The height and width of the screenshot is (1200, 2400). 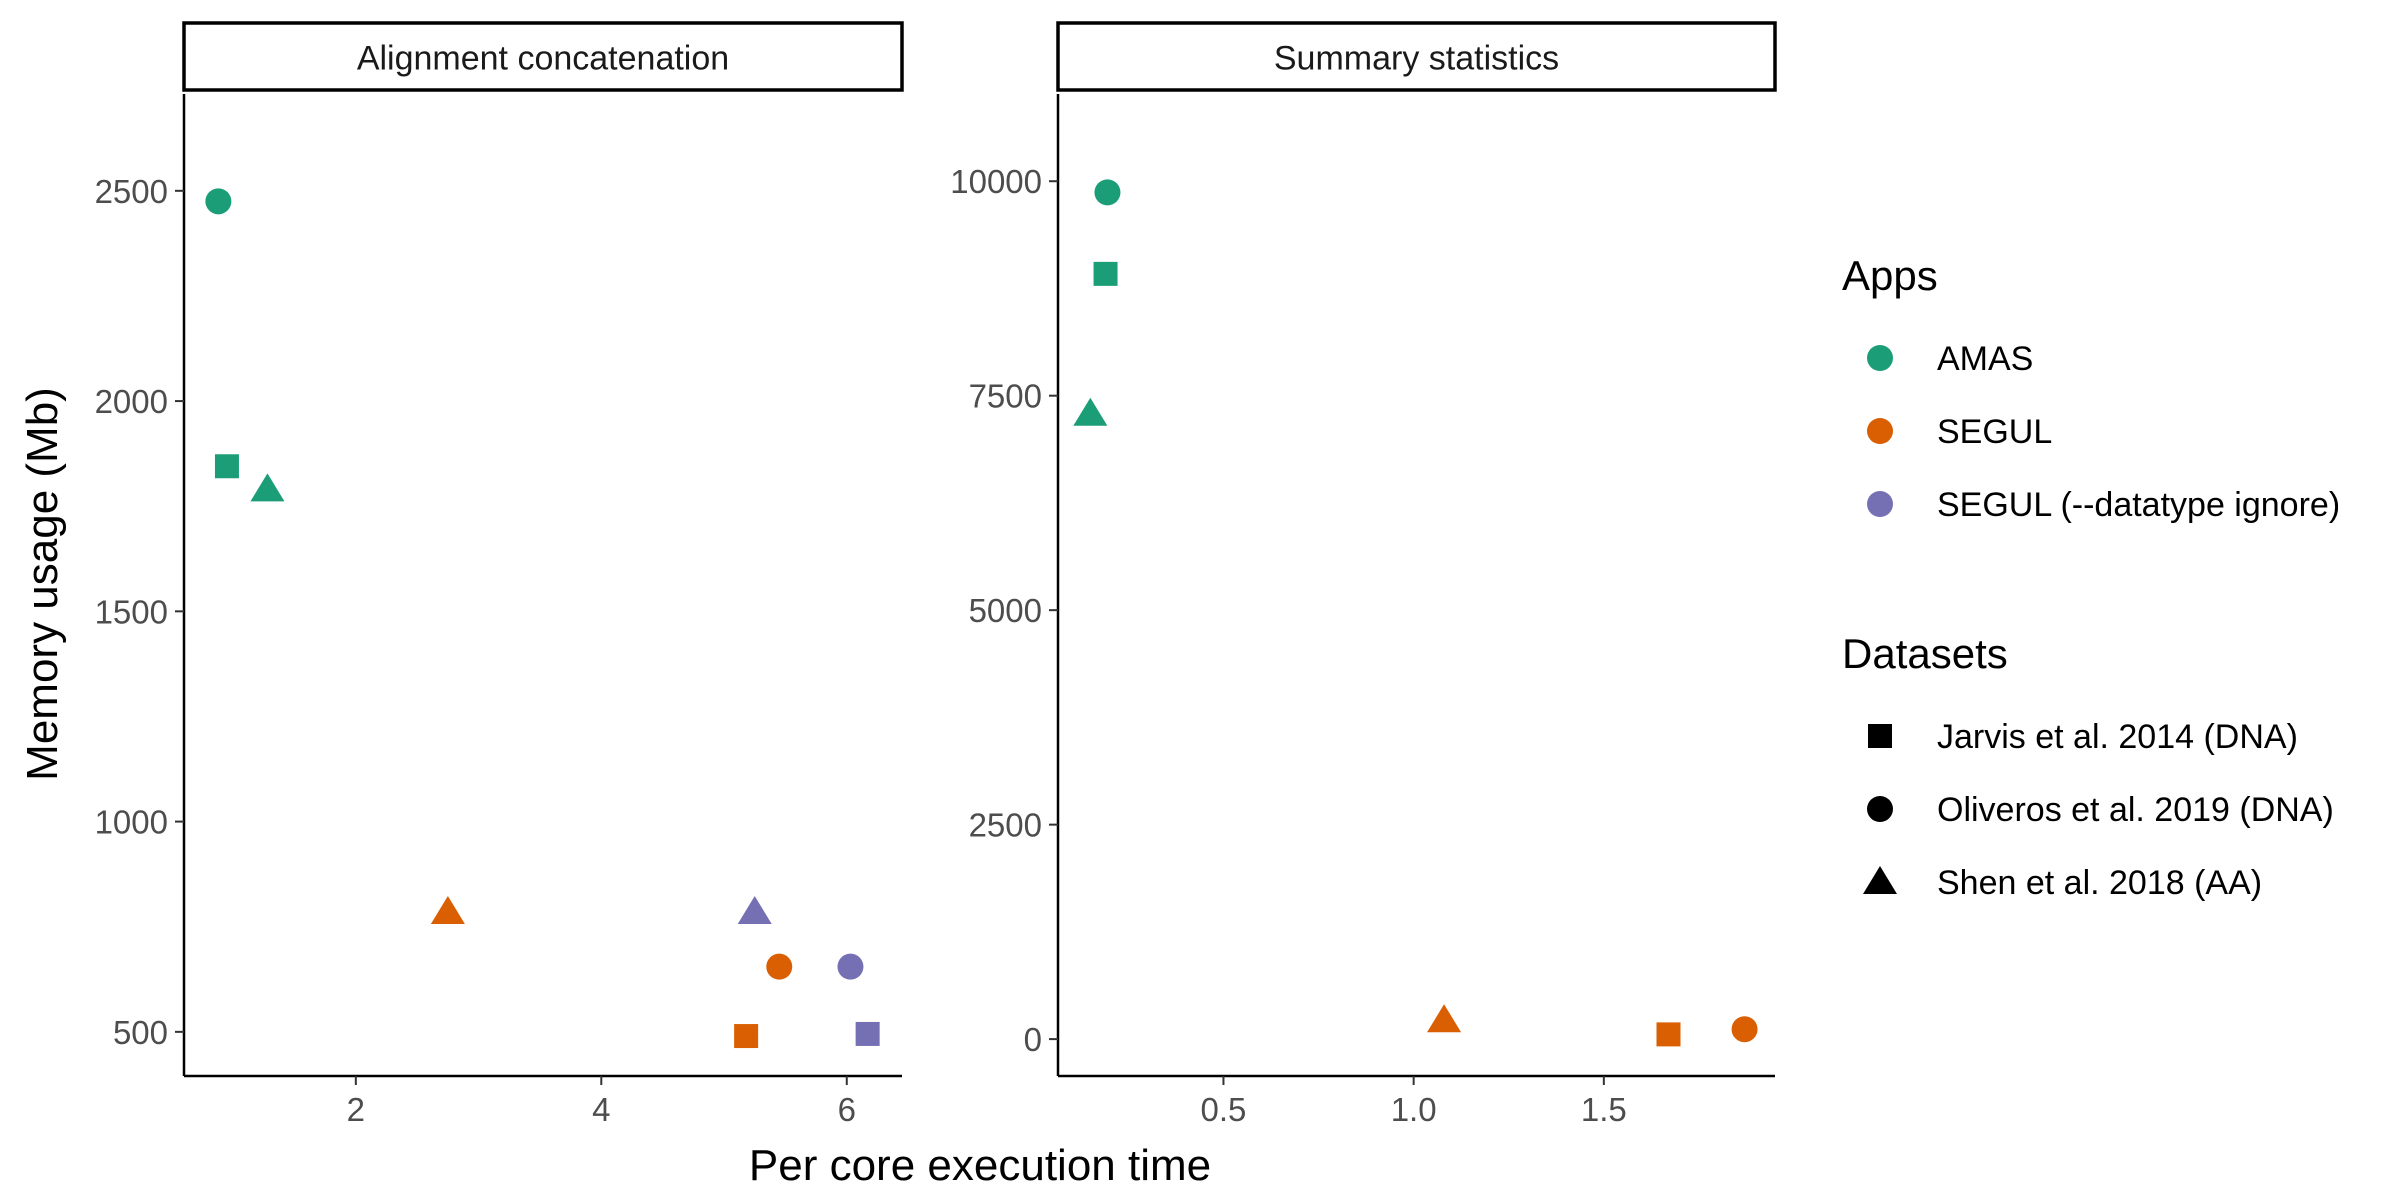 What do you see at coordinates (1414, 1109) in the screenshot?
I see `x-tick-label: 1.0` at bounding box center [1414, 1109].